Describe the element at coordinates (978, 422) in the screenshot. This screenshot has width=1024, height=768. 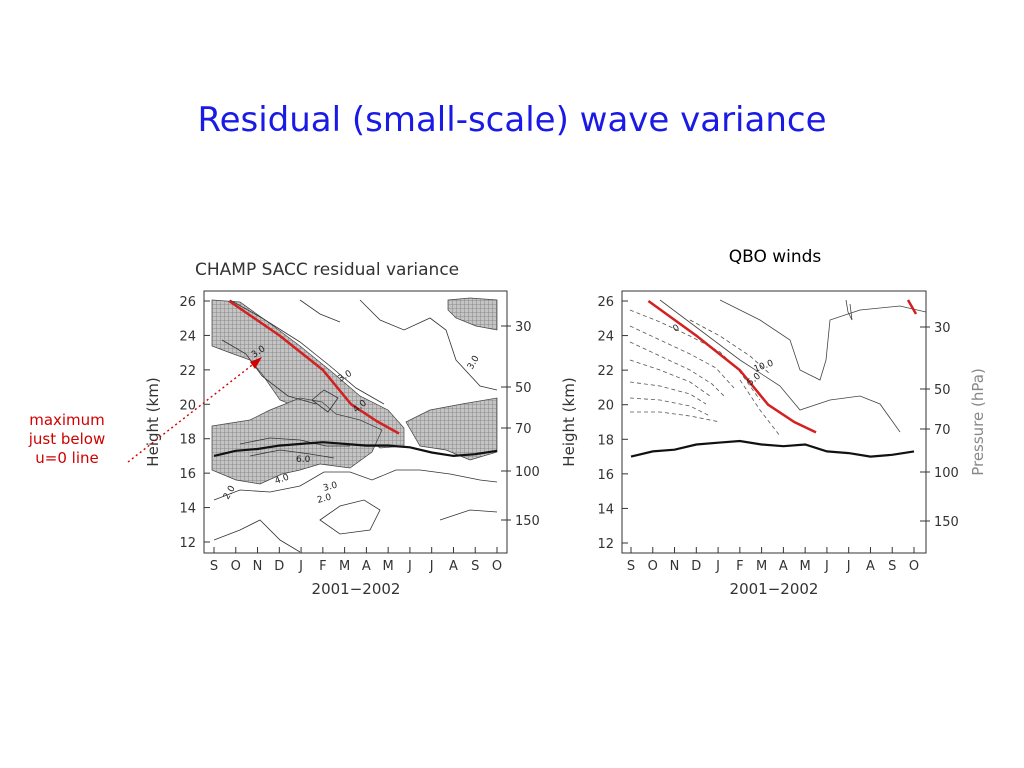
I see `right-pressure-label: Pressure (hPa)` at that location.